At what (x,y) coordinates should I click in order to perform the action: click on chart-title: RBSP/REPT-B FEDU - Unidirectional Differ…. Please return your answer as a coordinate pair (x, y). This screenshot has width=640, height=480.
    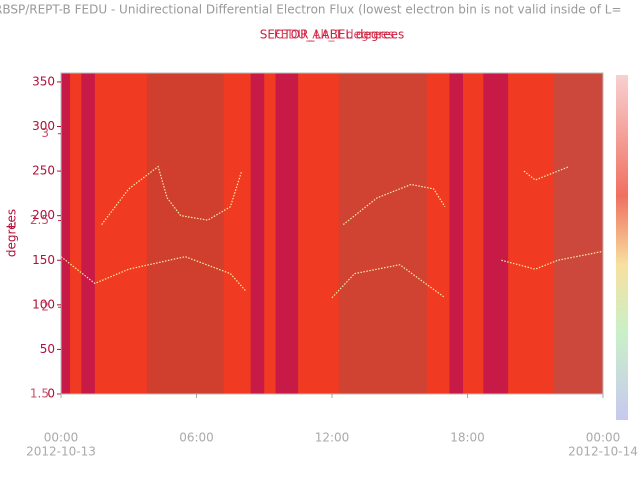
    Looking at the image, I should click on (311, 10).